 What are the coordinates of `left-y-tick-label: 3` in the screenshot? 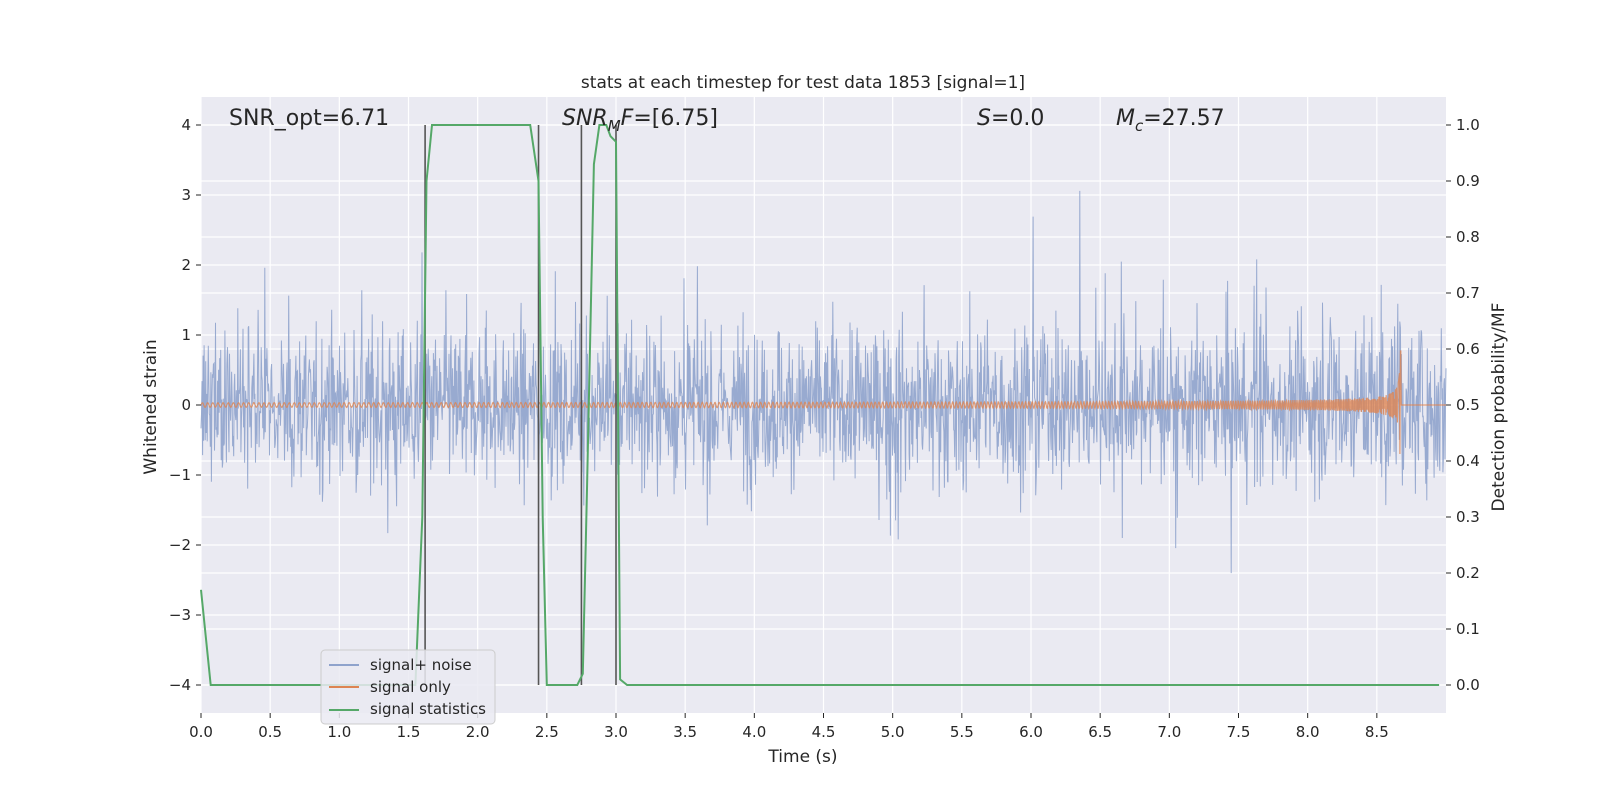 It's located at (186, 195).